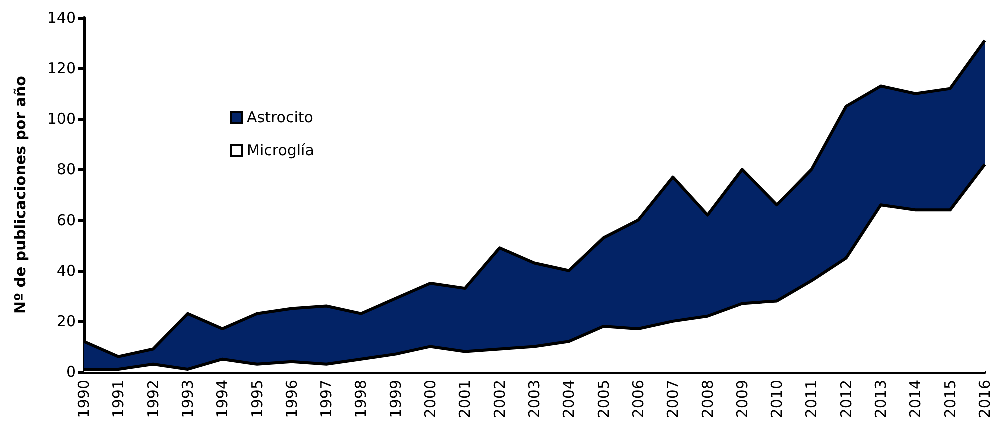  Describe the element at coordinates (280, 151) in the screenshot. I see `legend-label: Microglía` at that location.